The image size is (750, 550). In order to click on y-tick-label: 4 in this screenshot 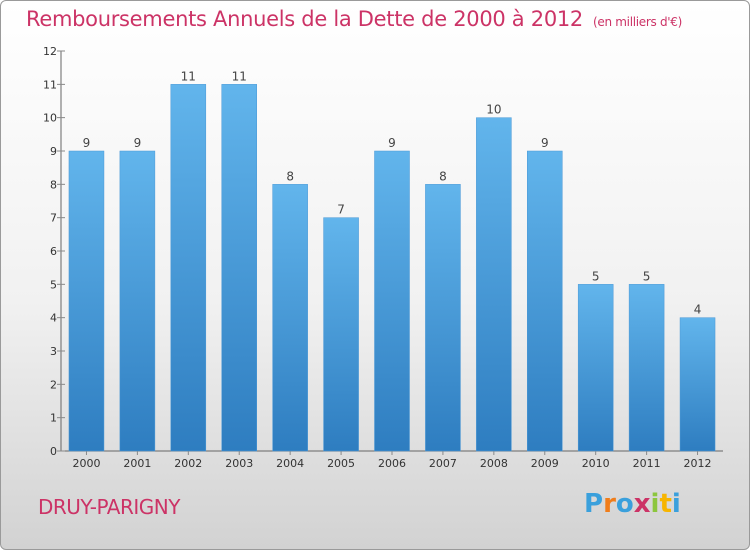, I will do `click(53, 318)`.